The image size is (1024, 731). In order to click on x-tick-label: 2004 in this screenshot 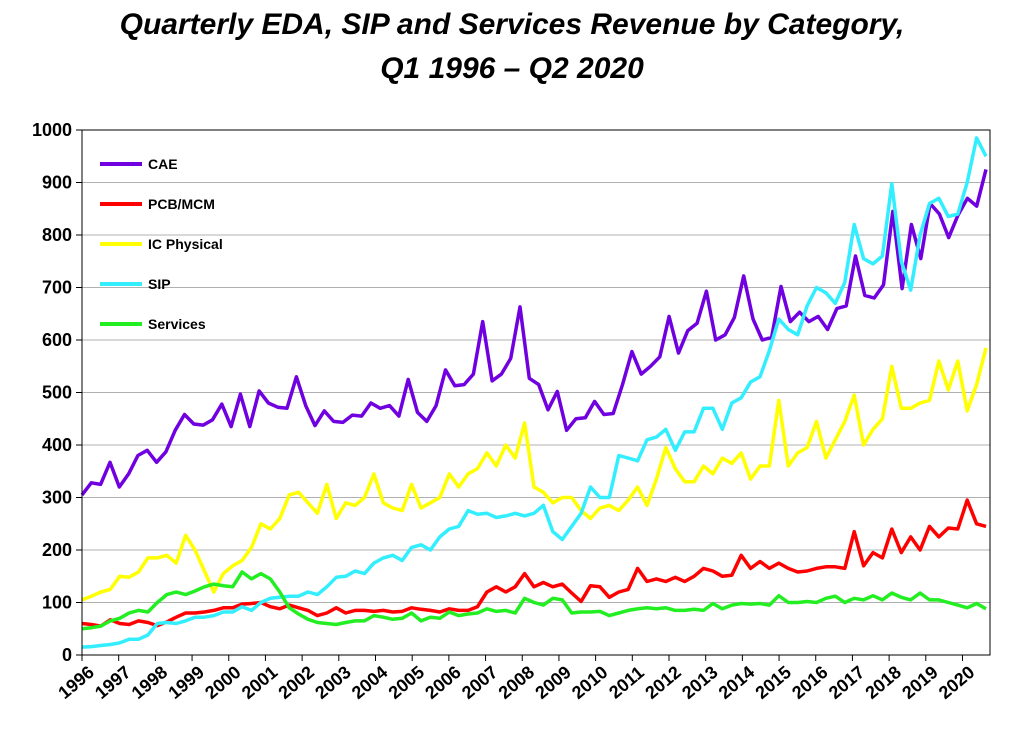, I will do `click(370, 682)`.